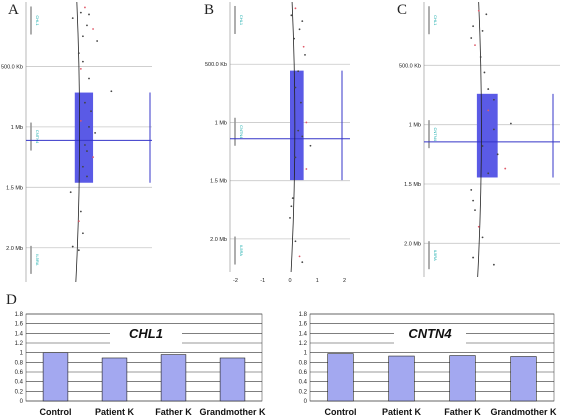  What do you see at coordinates (262, 281) in the screenshot?
I see `x-tick-label: -1` at bounding box center [262, 281].